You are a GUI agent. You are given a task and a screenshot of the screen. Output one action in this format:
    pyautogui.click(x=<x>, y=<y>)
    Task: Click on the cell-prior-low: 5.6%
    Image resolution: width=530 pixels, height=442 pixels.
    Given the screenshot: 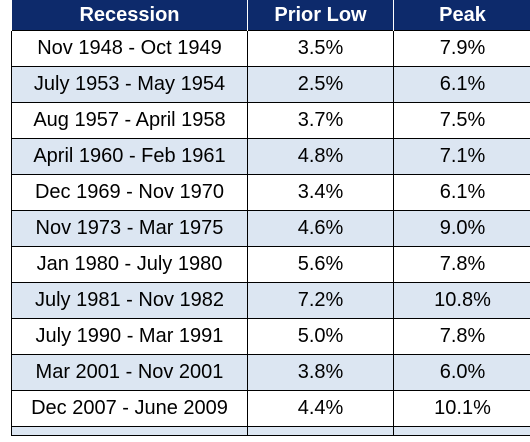 What is the action you would take?
    pyautogui.click(x=320, y=264)
    